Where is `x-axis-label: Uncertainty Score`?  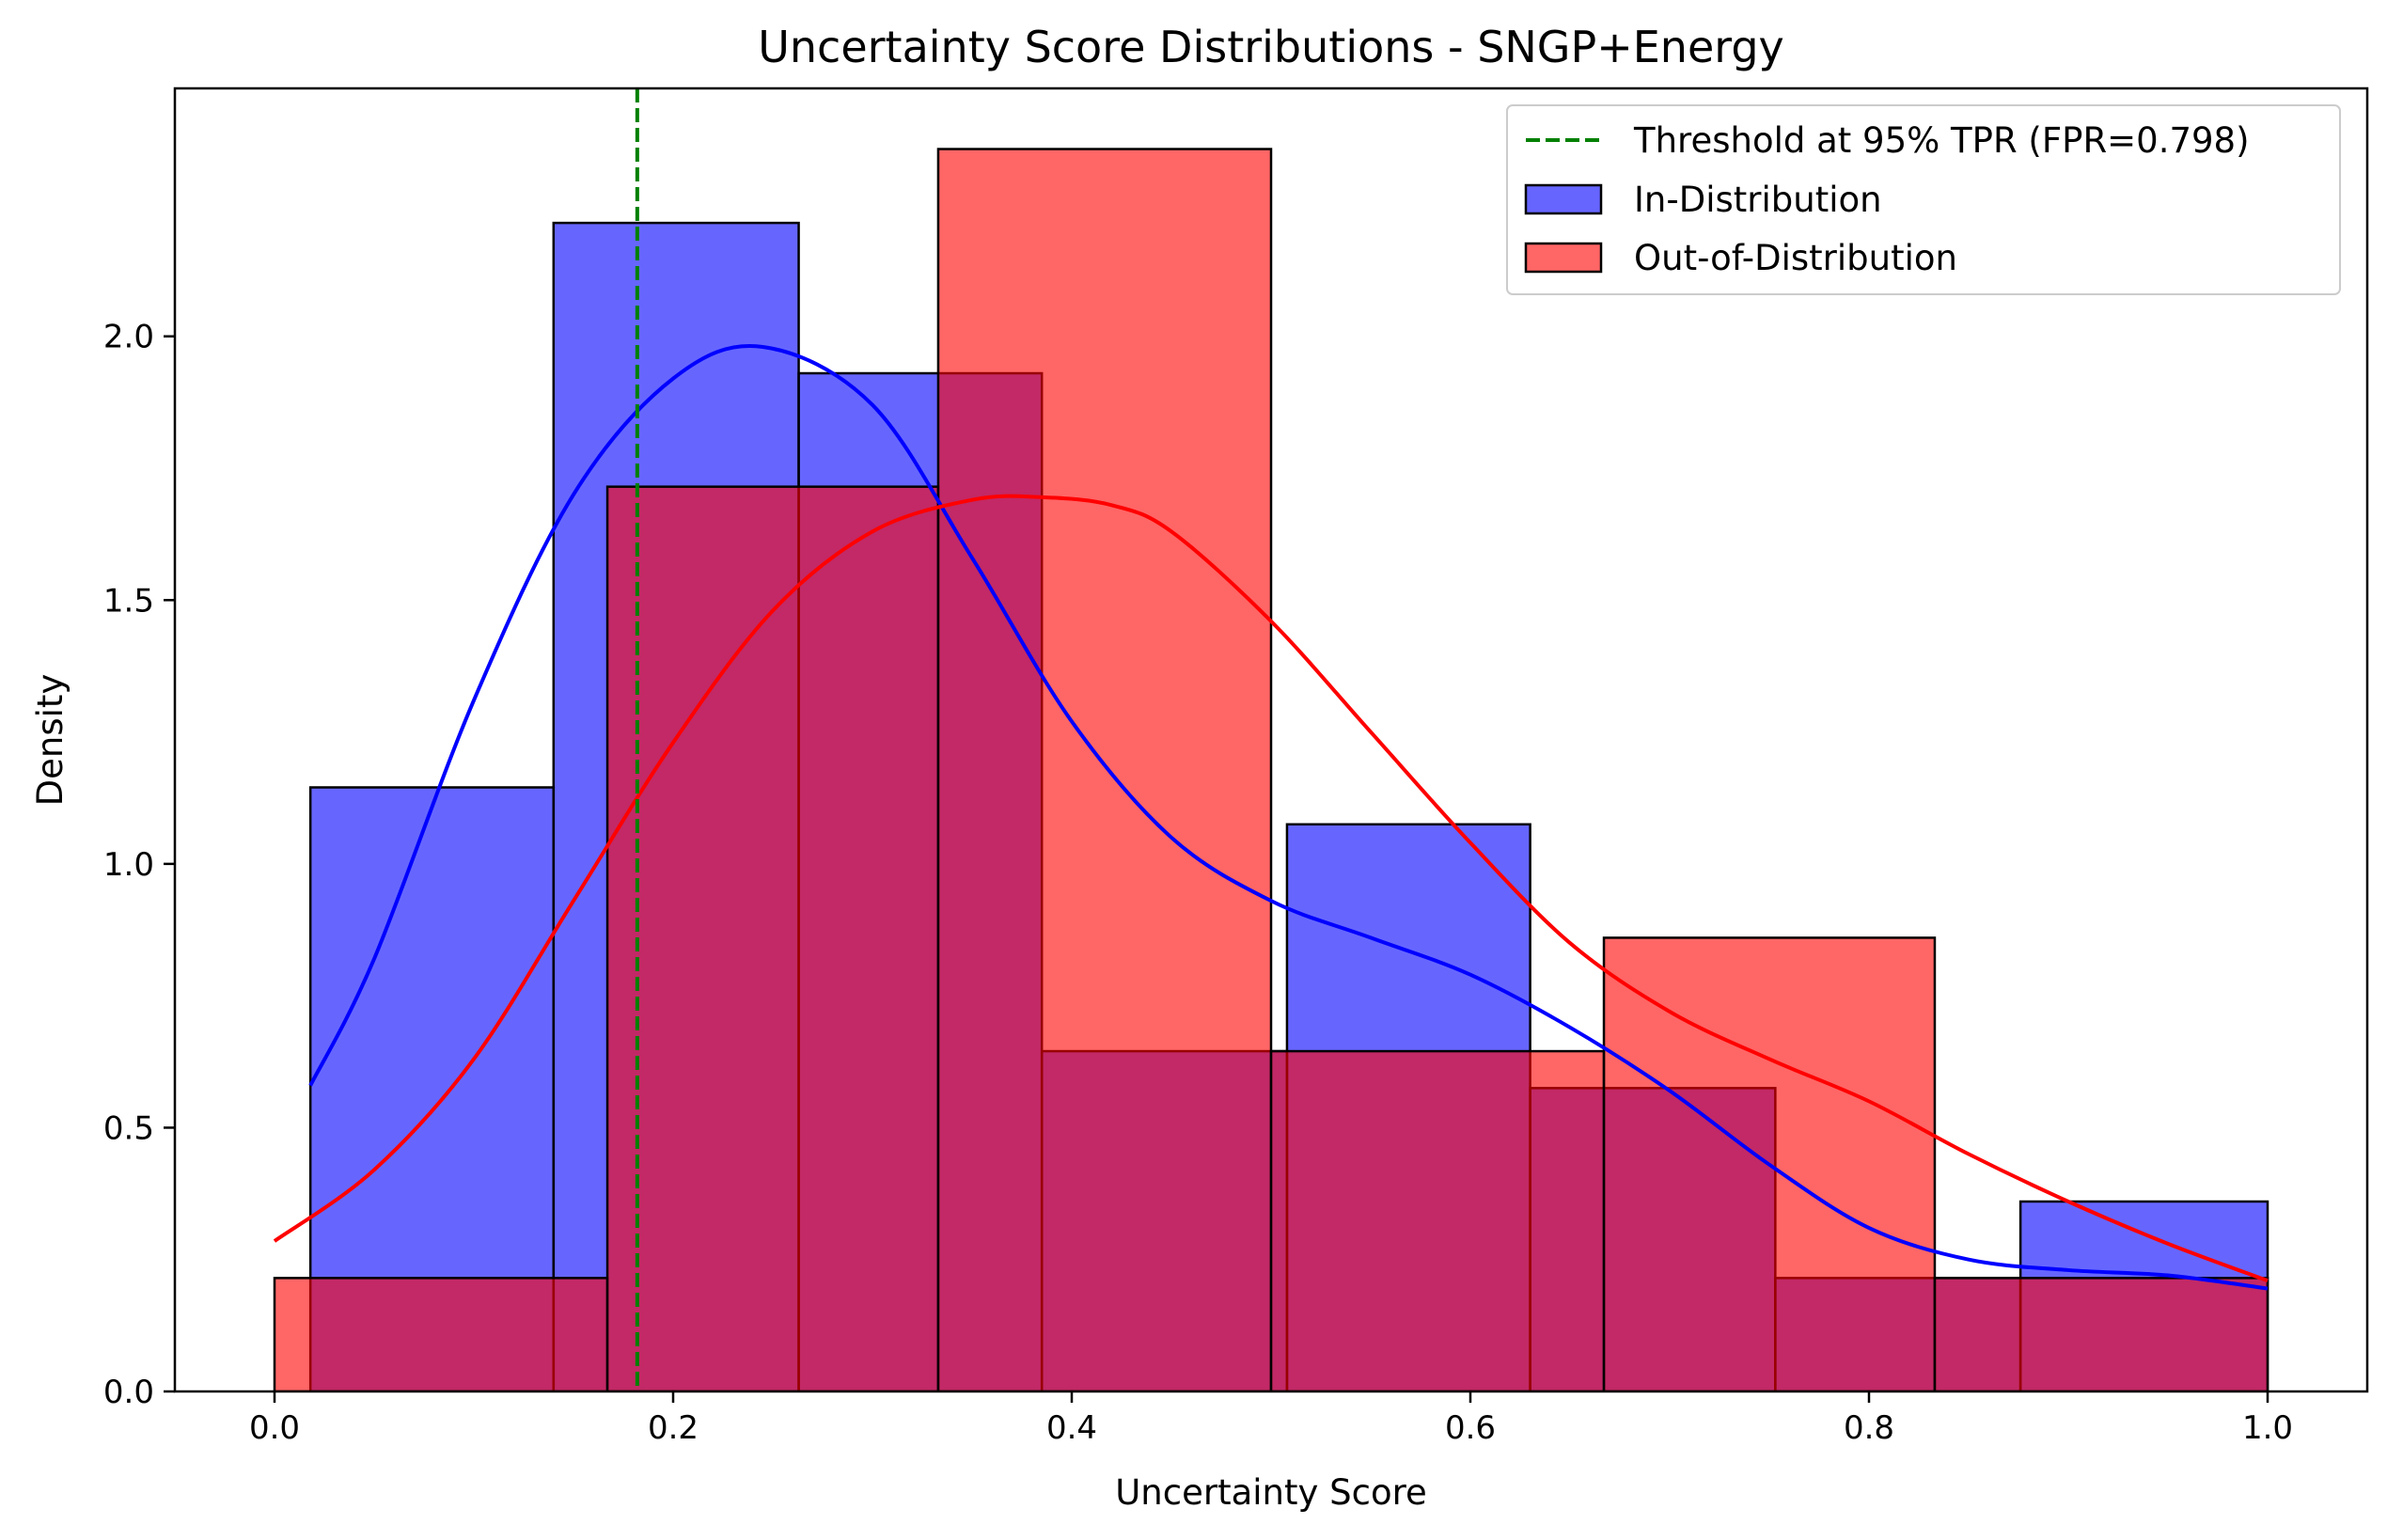
x-axis-label: Uncertainty Score is located at coordinates (1271, 1492).